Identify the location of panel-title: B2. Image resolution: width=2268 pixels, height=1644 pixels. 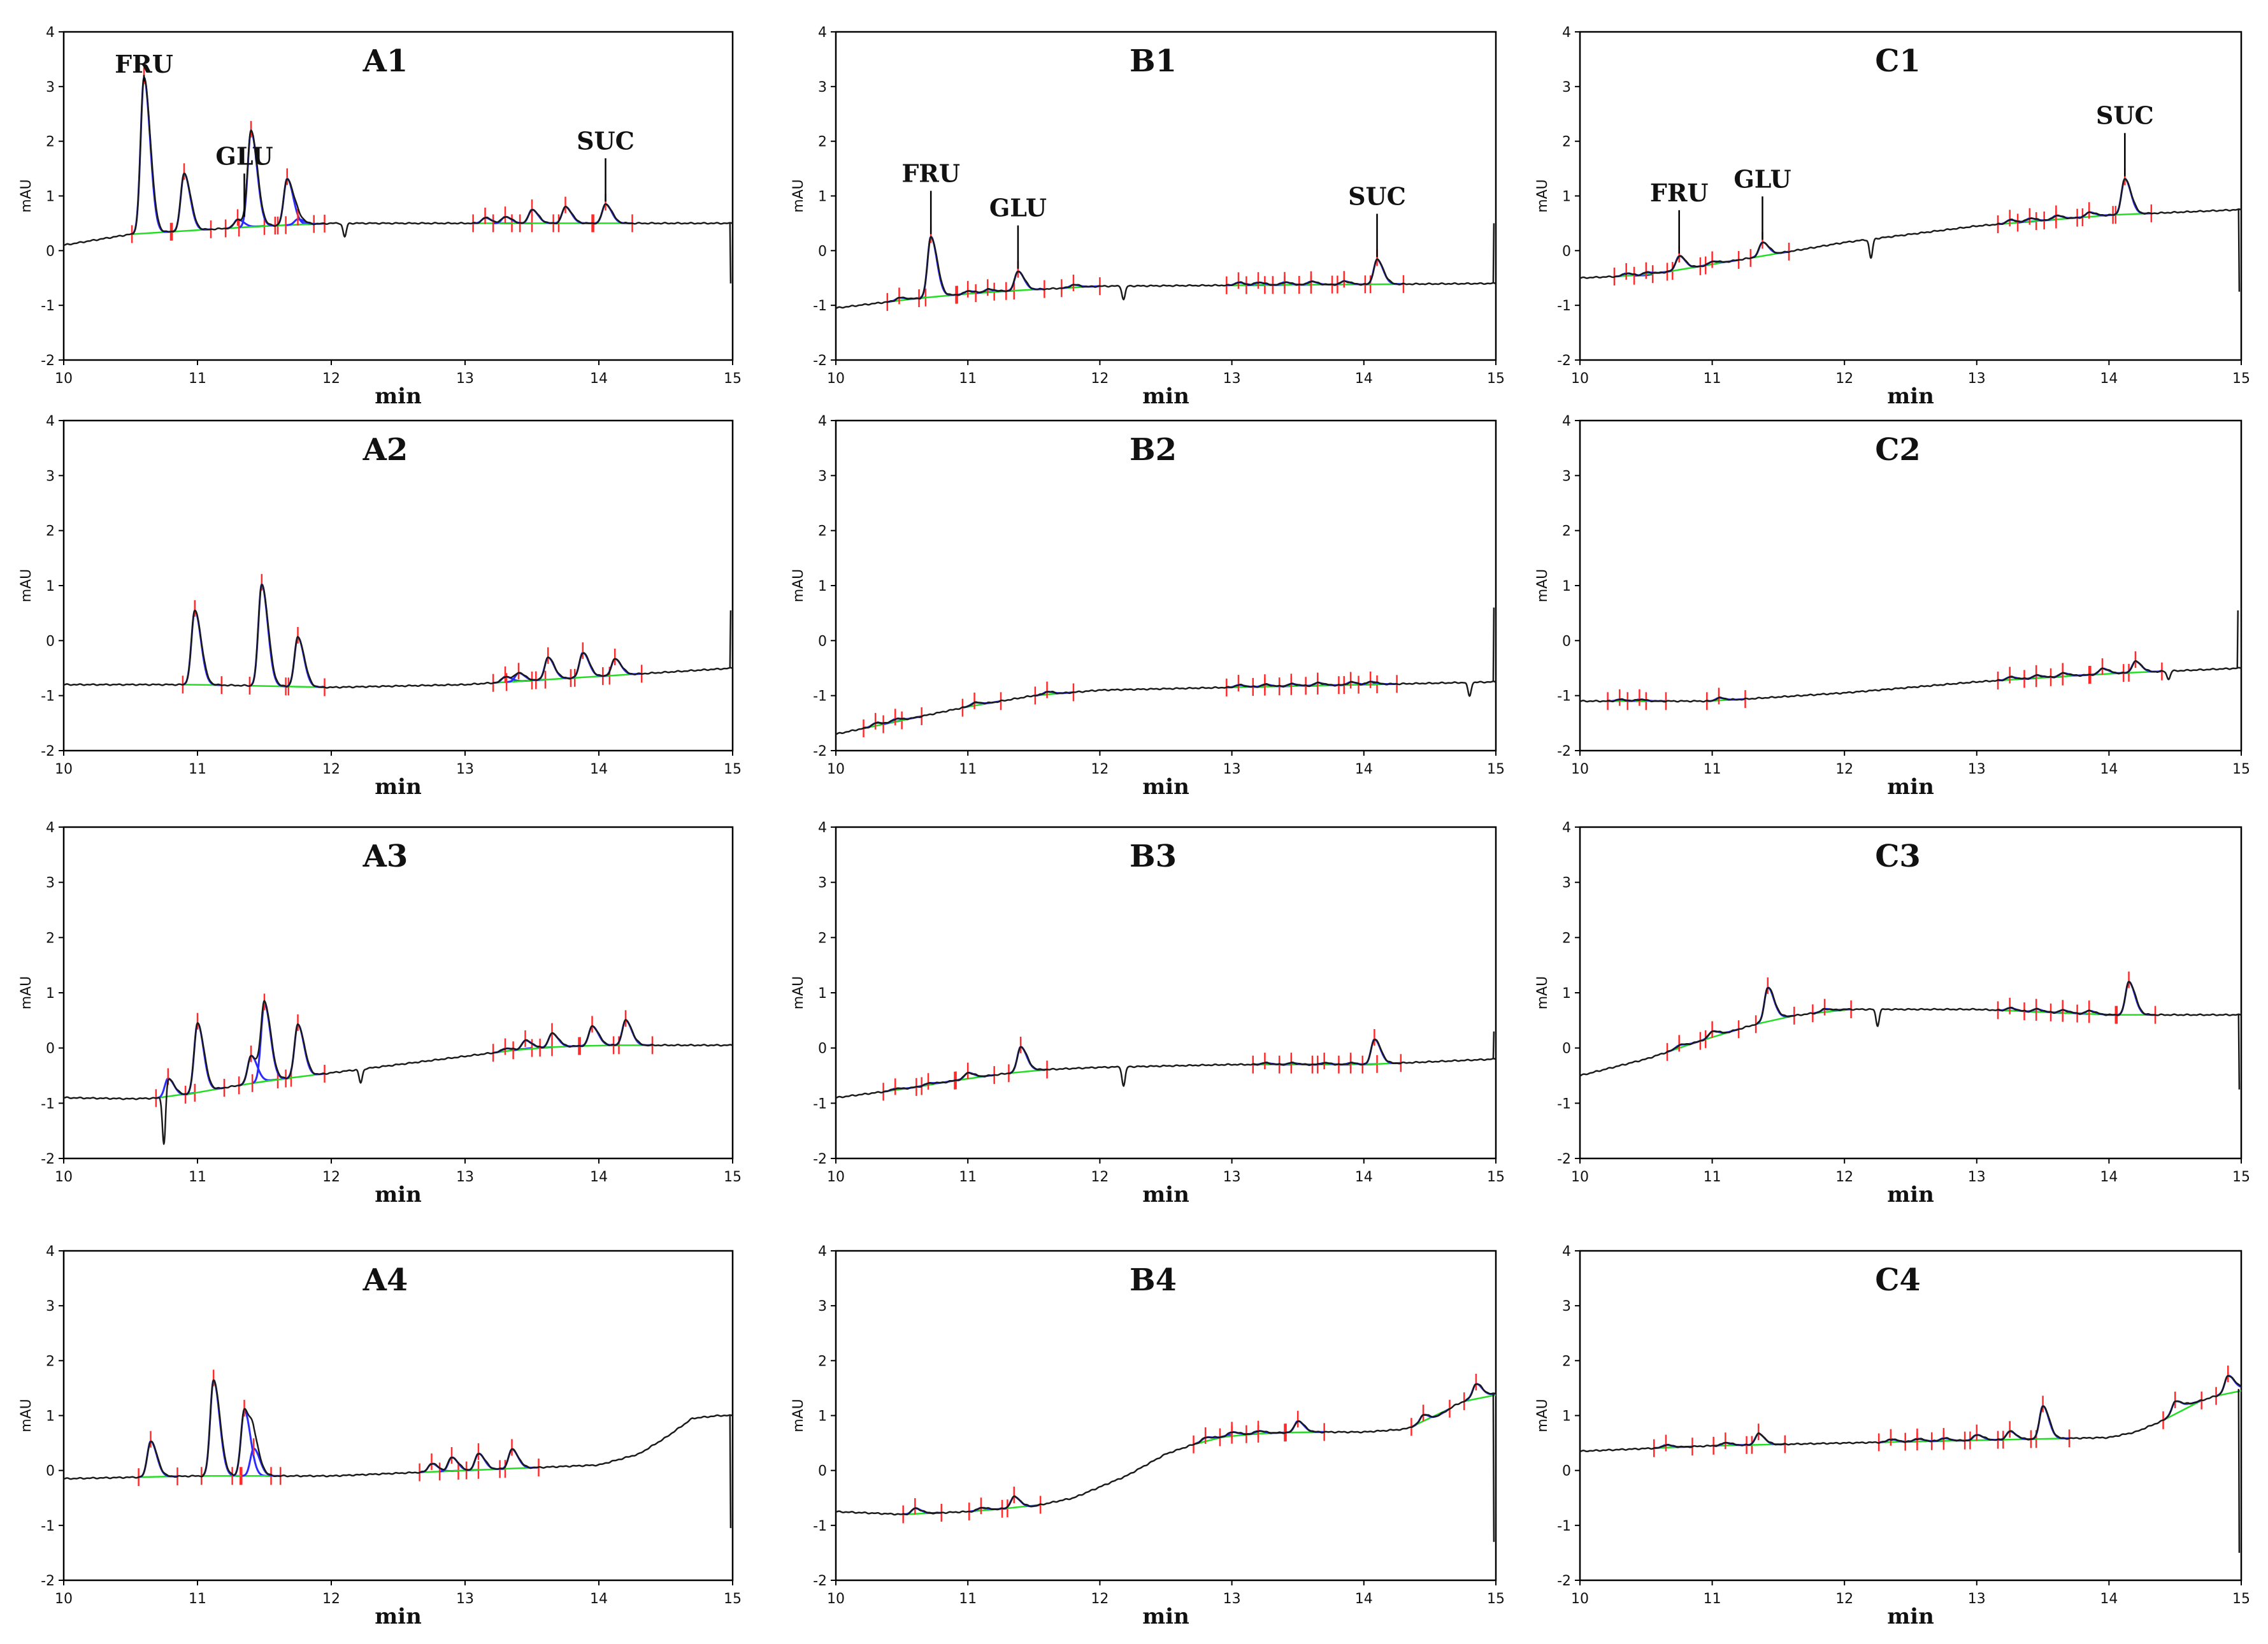
(1153, 450).